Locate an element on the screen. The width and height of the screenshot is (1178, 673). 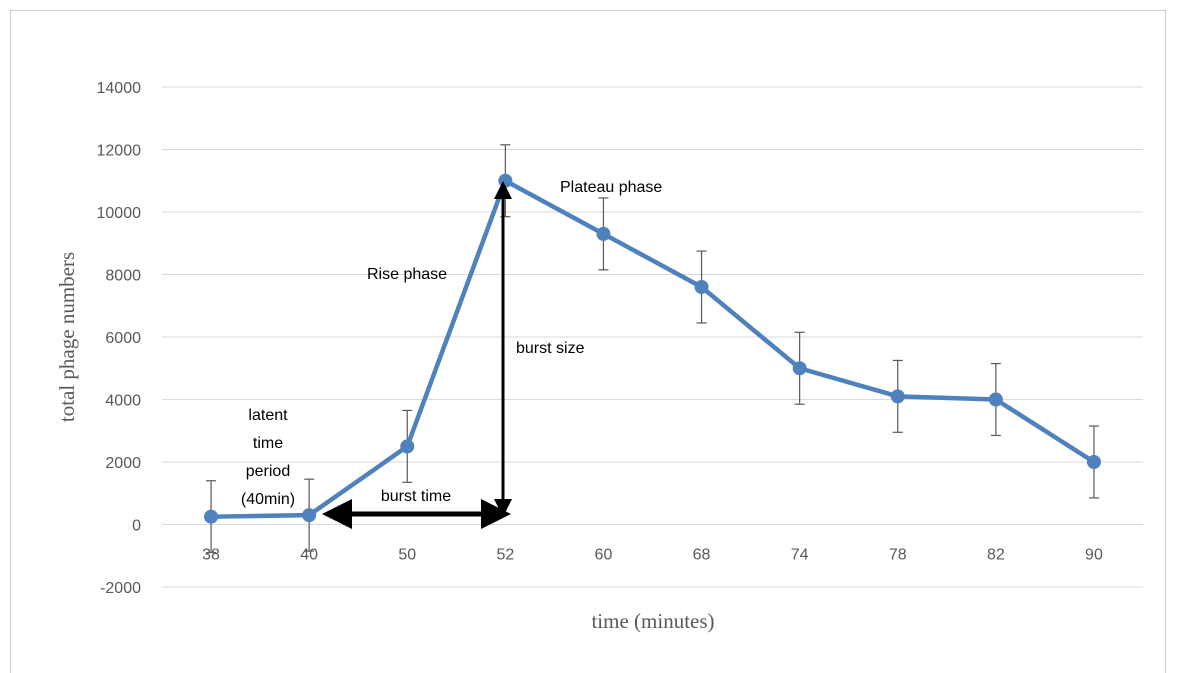
y-axis-title: total phage numbers is located at coordinates (67, 337).